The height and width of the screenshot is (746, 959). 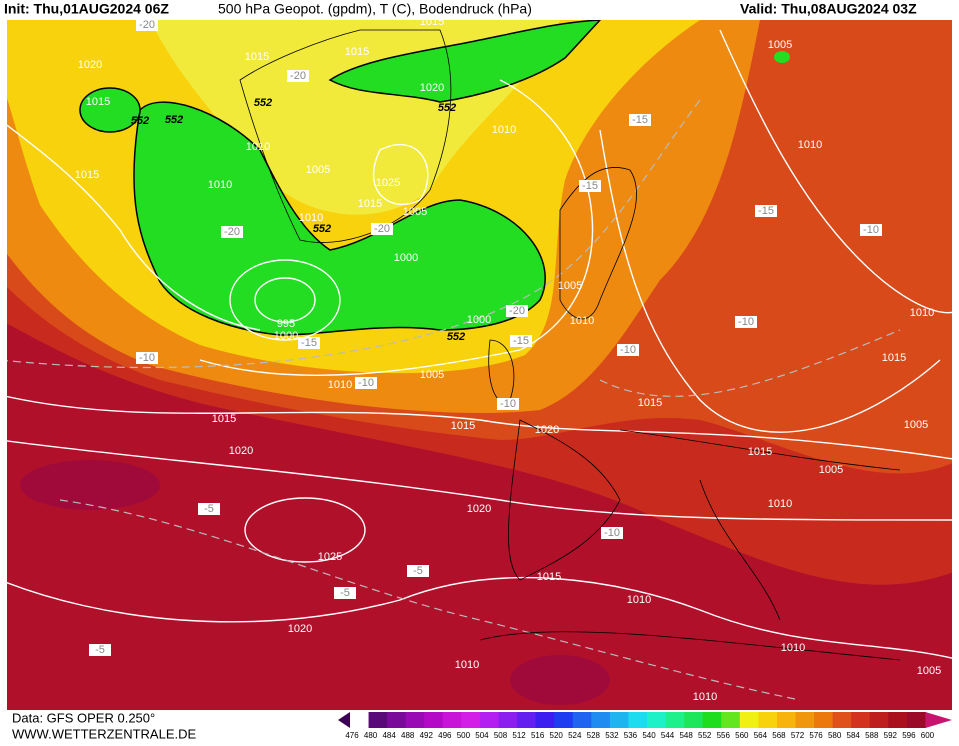 What do you see at coordinates (854, 735) in the screenshot?
I see `colorbar-label: 584` at bounding box center [854, 735].